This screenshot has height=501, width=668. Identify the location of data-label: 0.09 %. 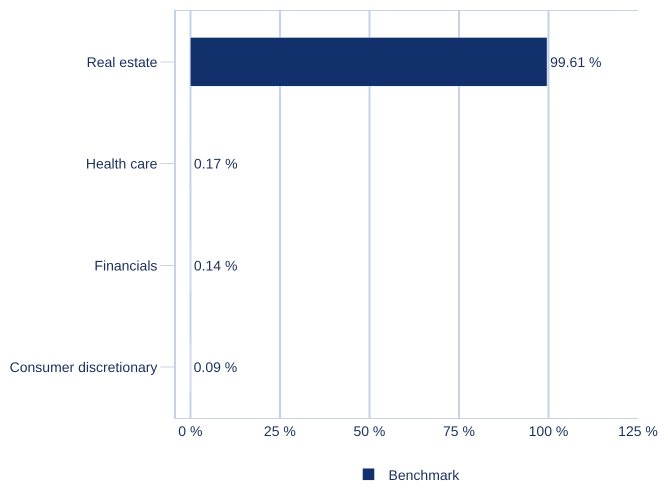
(216, 367).